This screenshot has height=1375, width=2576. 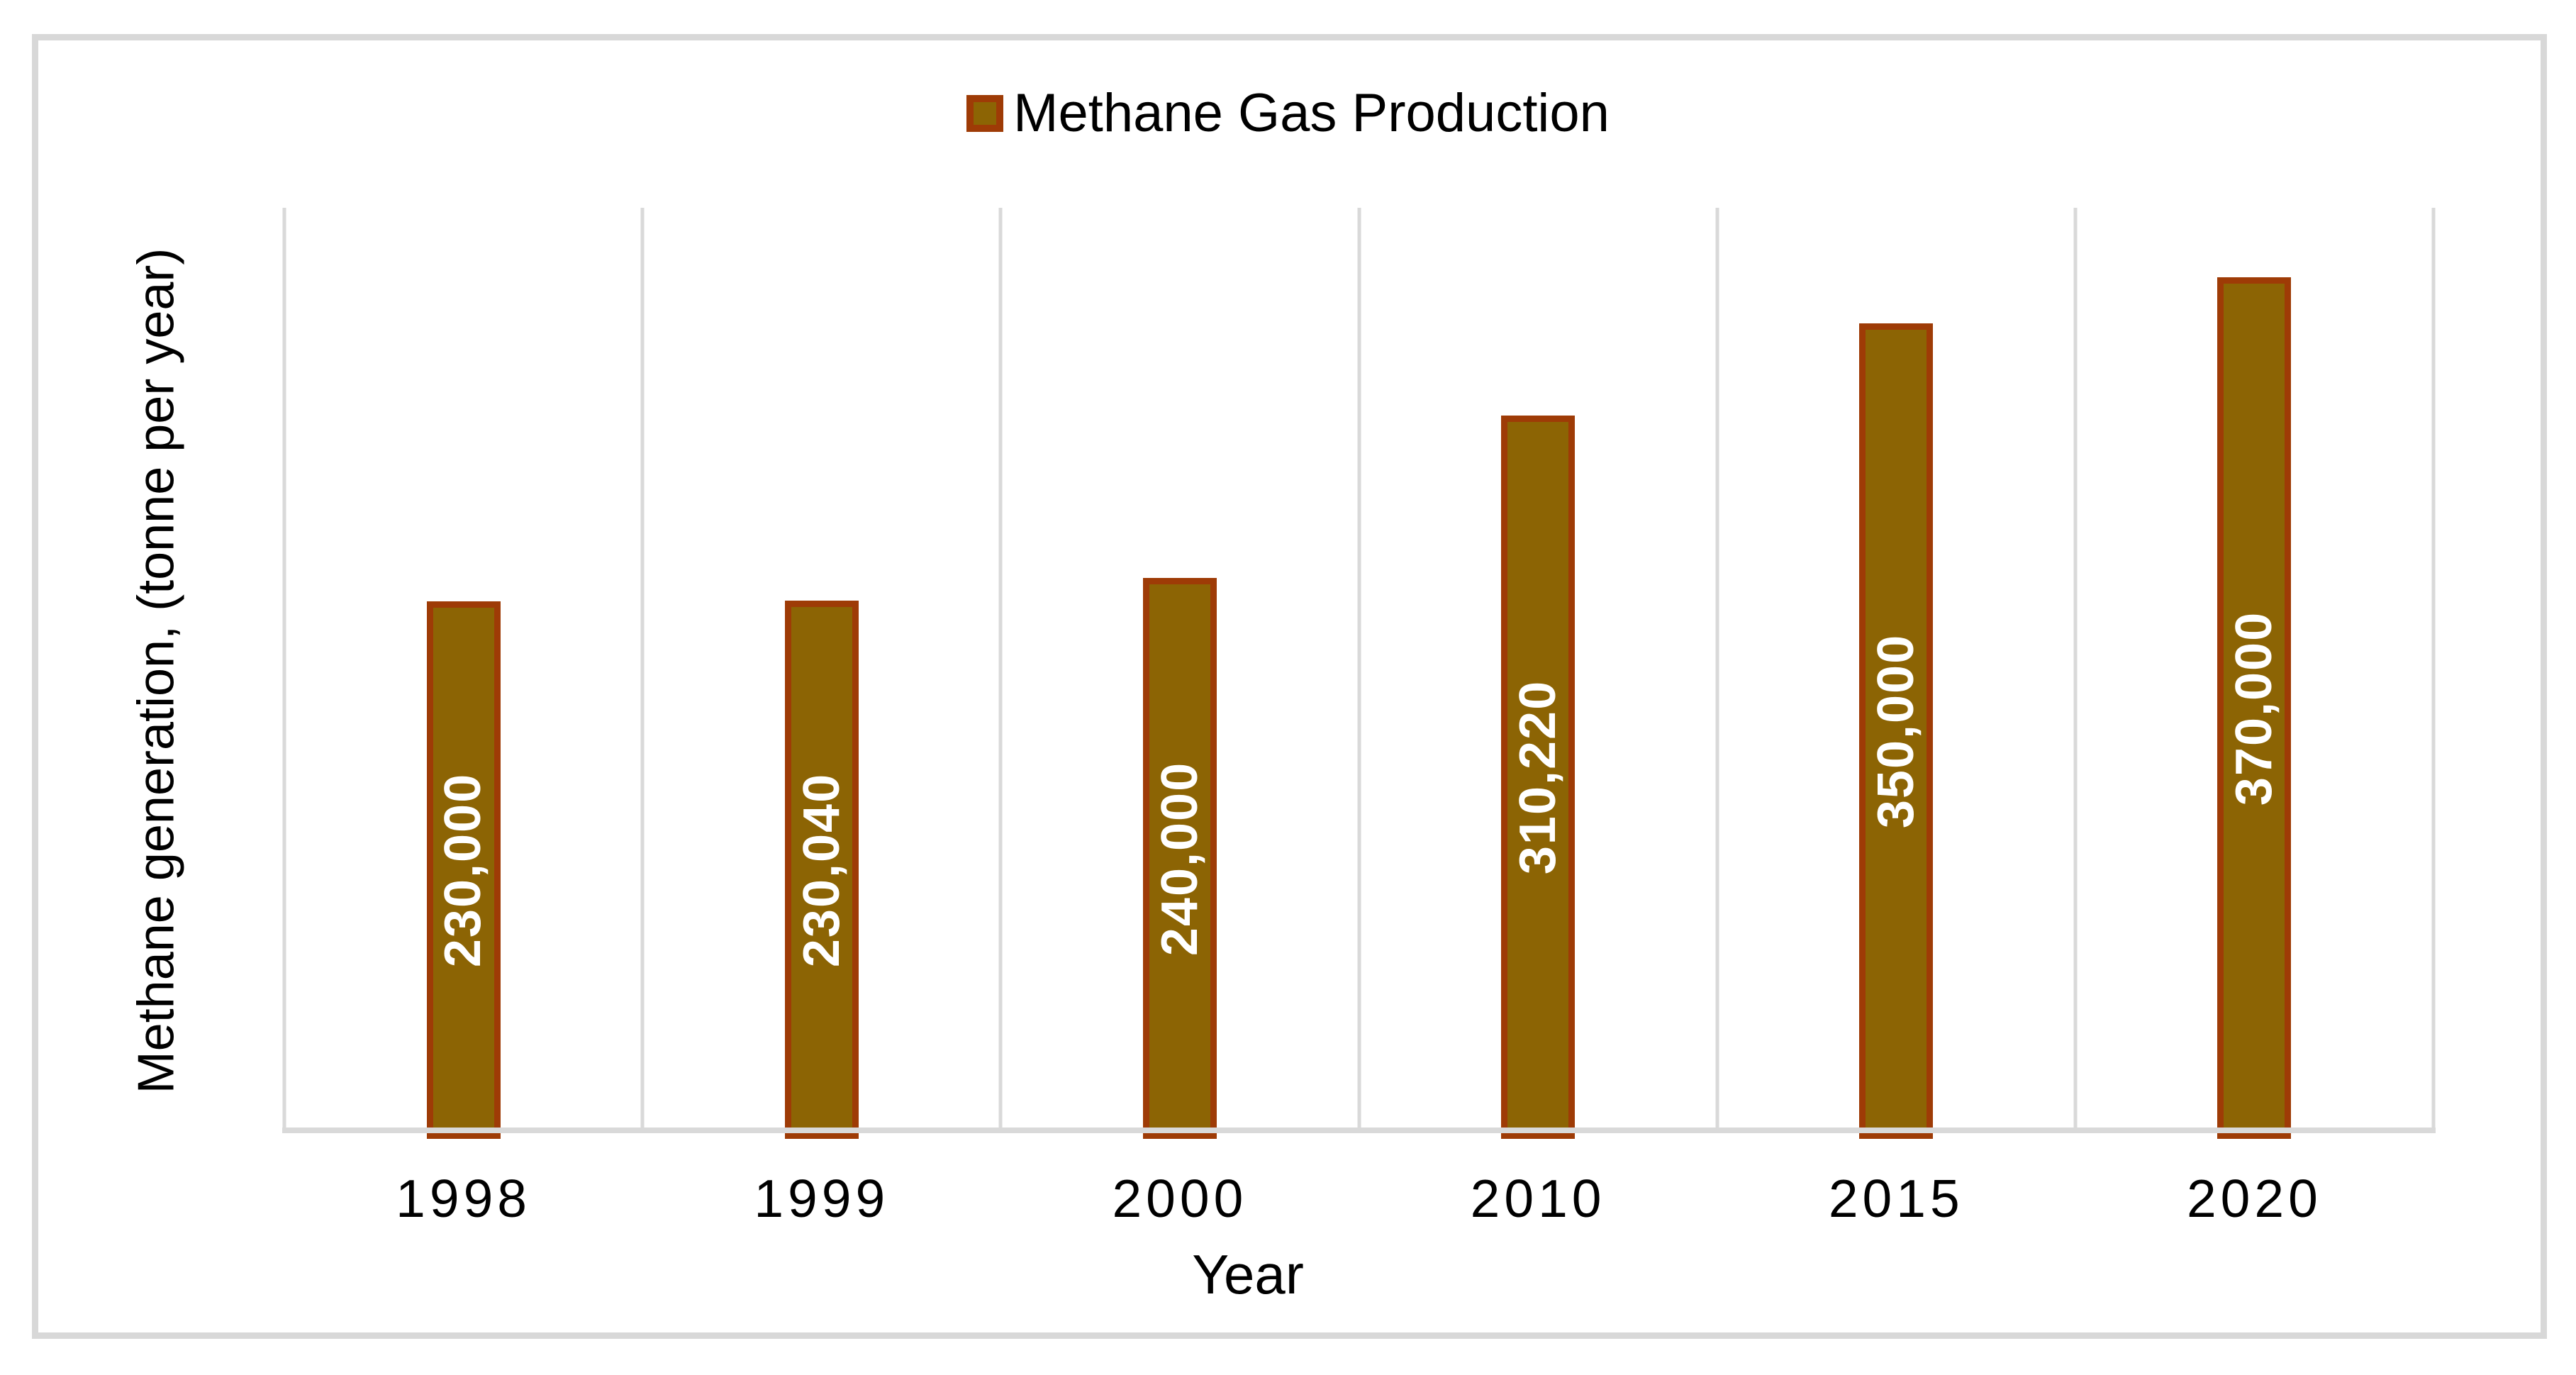 I want to click on bar-2010: 310,220, so click(x=1538, y=777).